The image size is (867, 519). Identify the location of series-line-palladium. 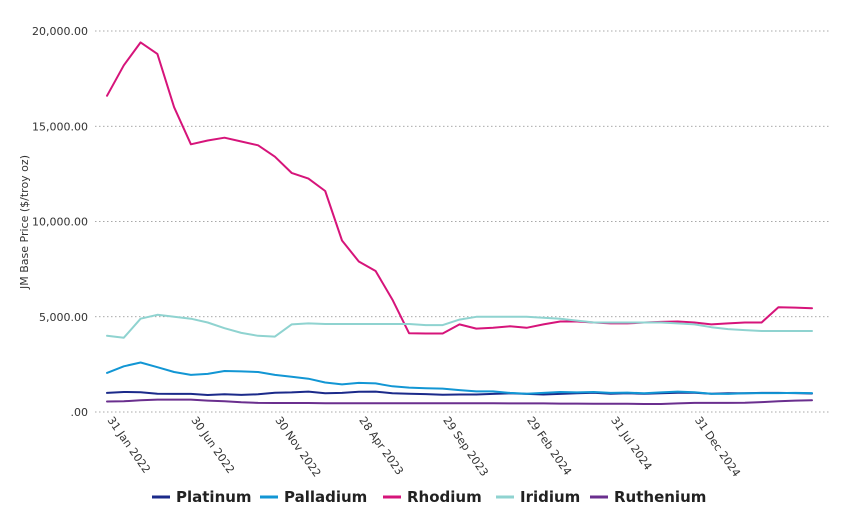
(459, 378).